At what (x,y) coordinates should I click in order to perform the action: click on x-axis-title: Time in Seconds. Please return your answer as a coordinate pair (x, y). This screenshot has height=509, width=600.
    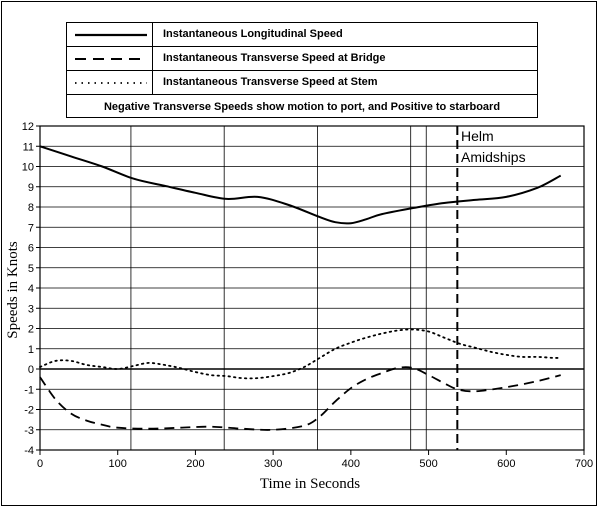
    Looking at the image, I should click on (310, 484).